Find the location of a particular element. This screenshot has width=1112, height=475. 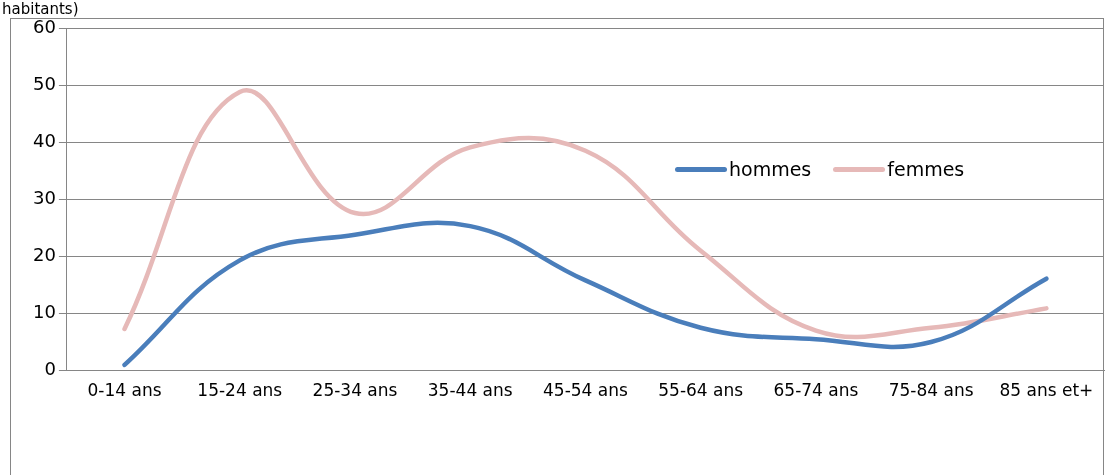

y-tick-label: 40 is located at coordinates (44, 140).